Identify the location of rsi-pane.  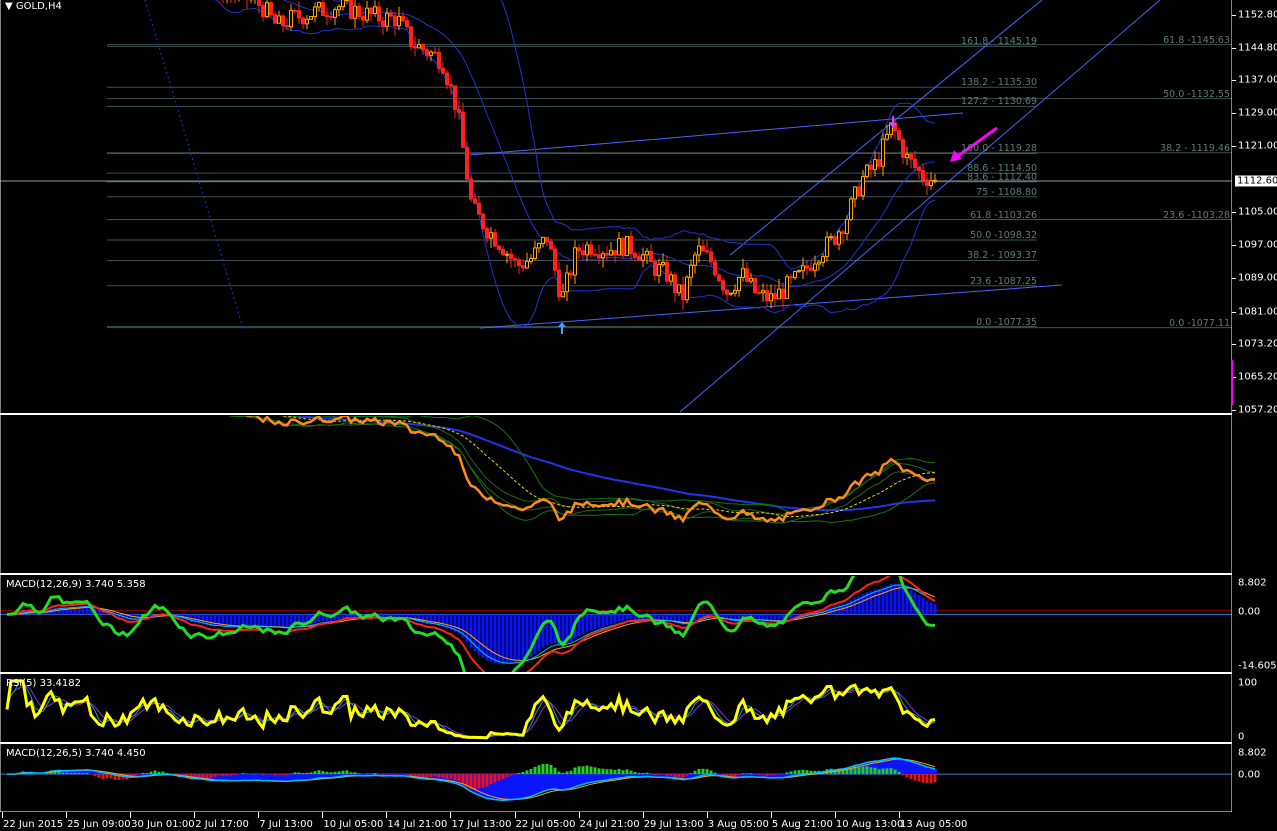
(470, 709).